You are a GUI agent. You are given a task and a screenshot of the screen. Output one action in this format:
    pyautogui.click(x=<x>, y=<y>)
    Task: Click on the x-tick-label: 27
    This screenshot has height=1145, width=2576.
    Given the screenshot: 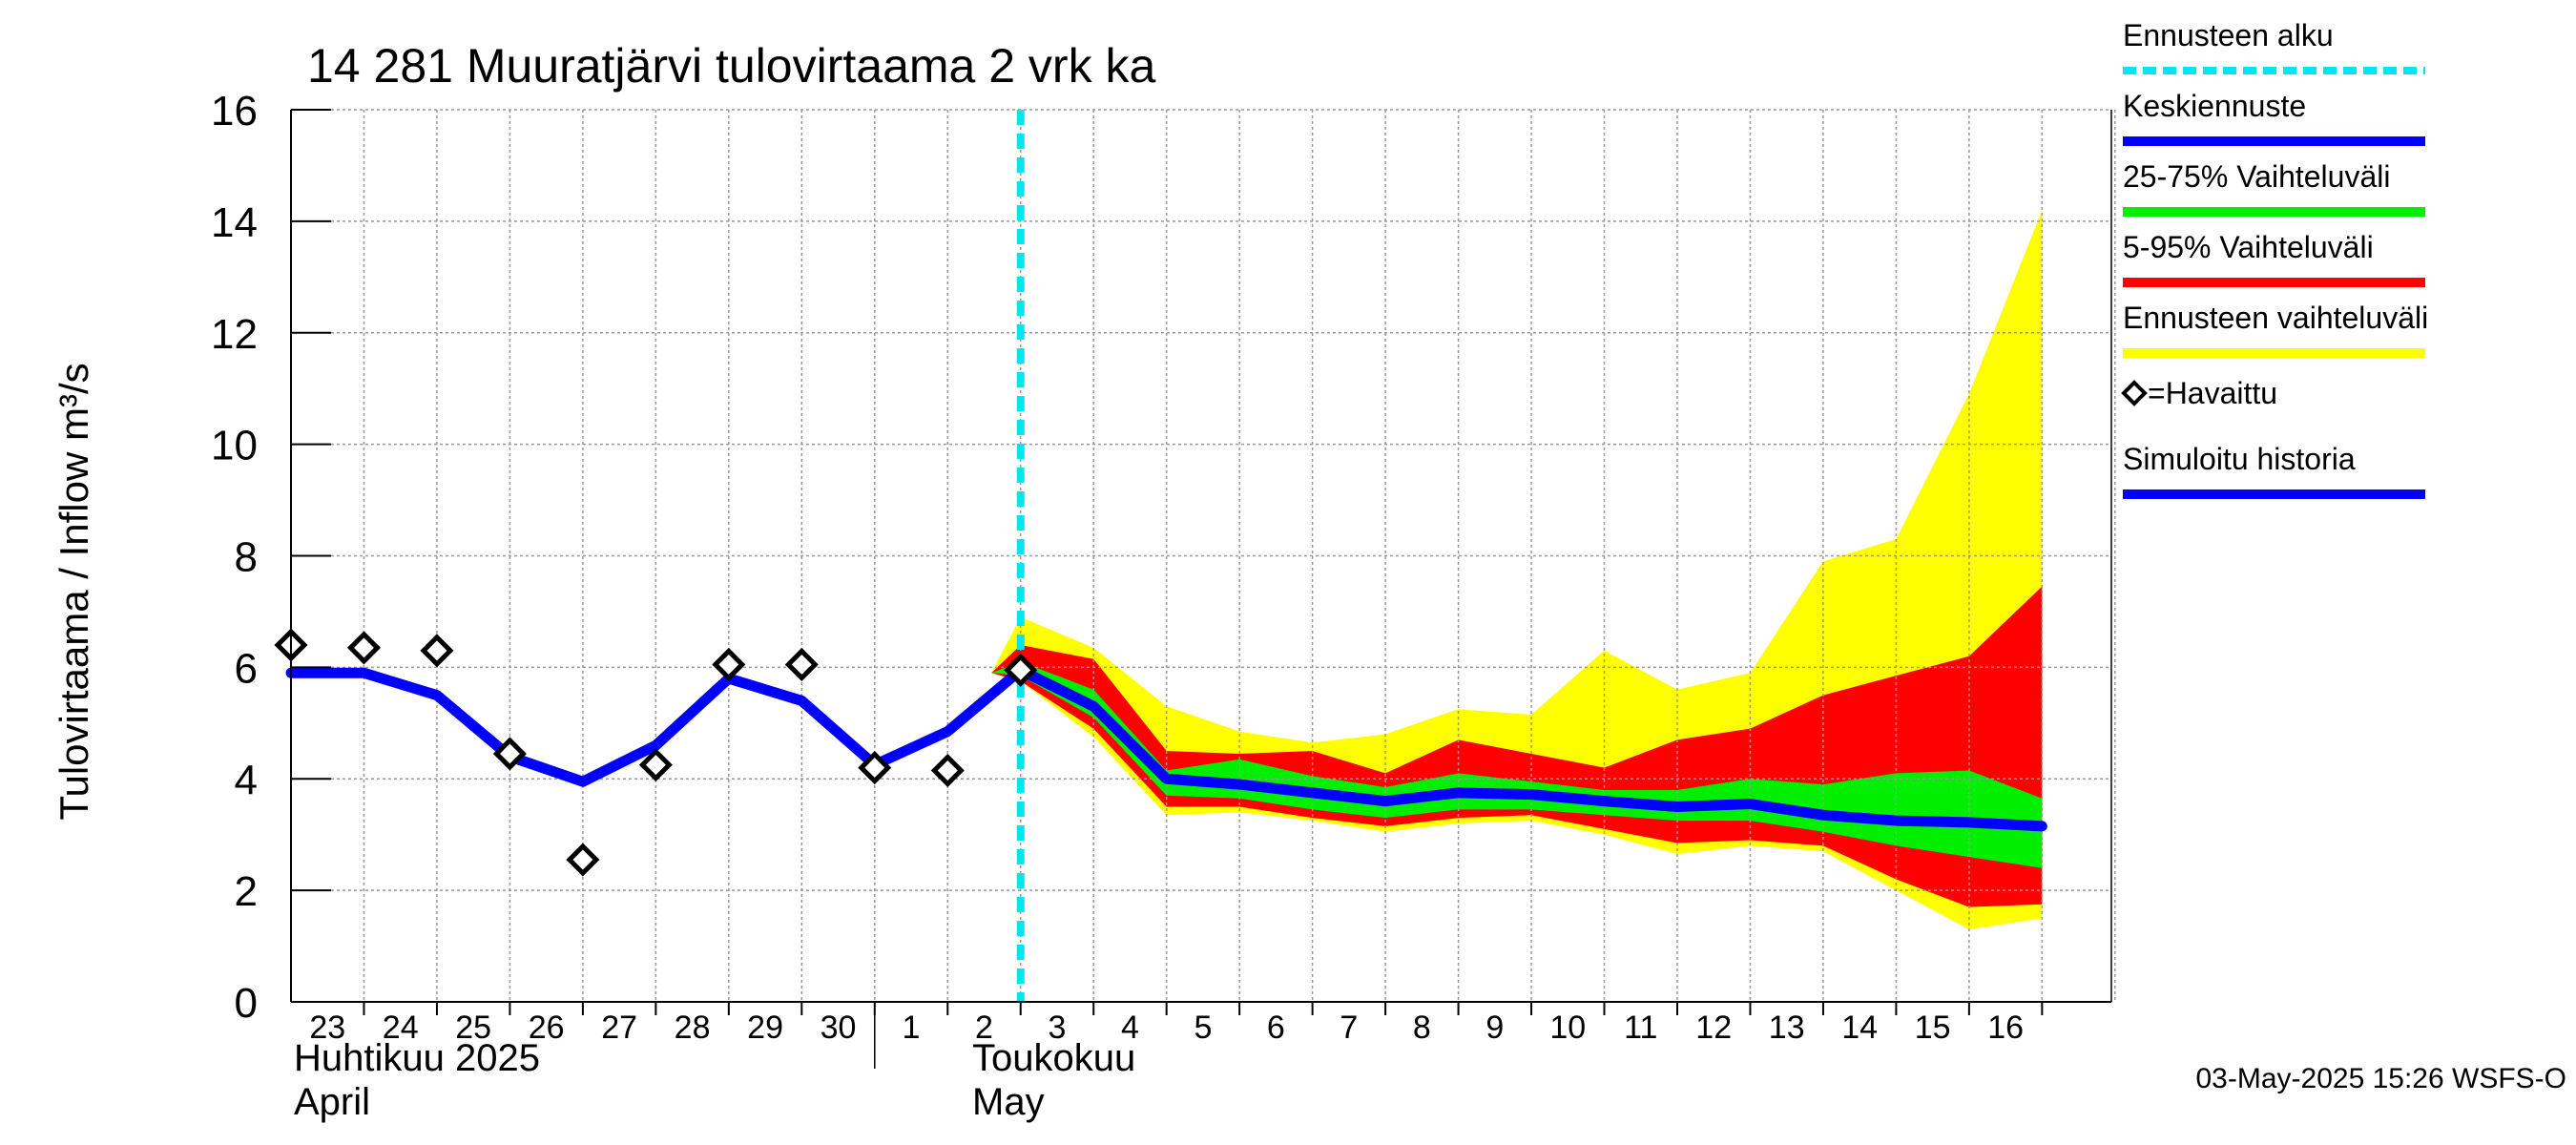 What is the action you would take?
    pyautogui.click(x=619, y=1028)
    